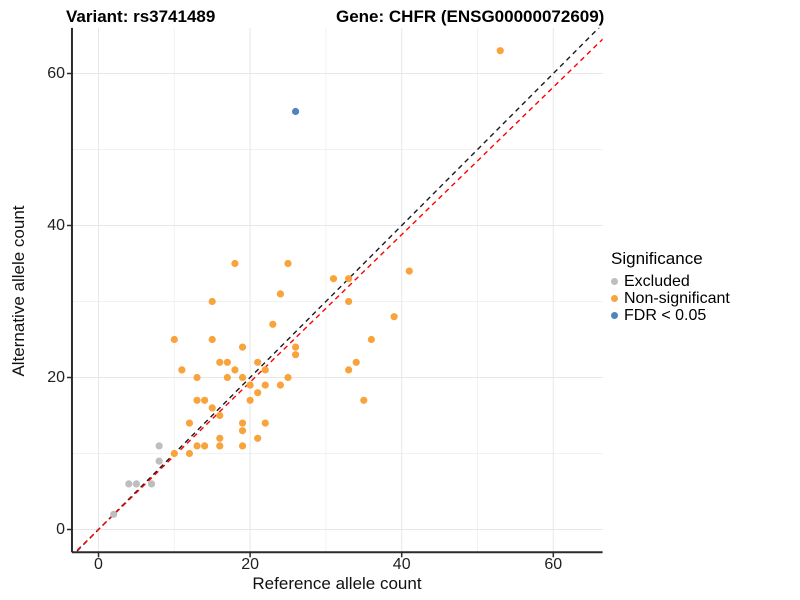  Describe the element at coordinates (677, 298) in the screenshot. I see `legend-item-label: Non-significant` at that location.